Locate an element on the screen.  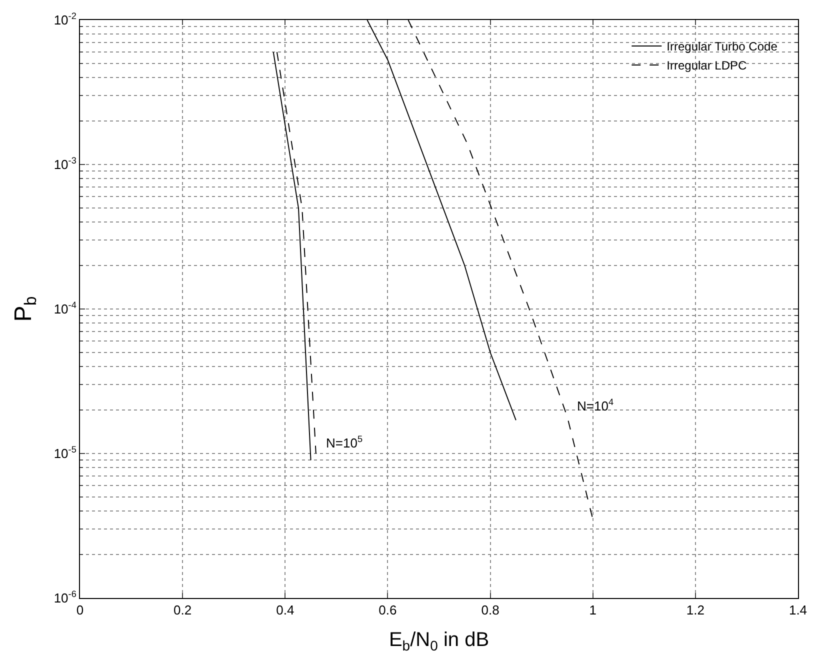
legend-label: Irregular Turbo Code is located at coordinates (722, 47).